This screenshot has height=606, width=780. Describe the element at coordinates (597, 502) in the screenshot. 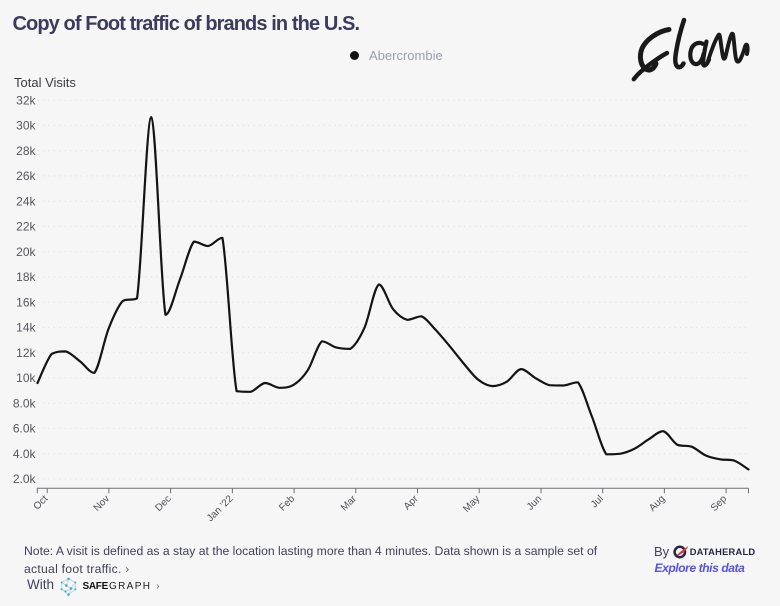

I see `svg-text: Jul` at that location.